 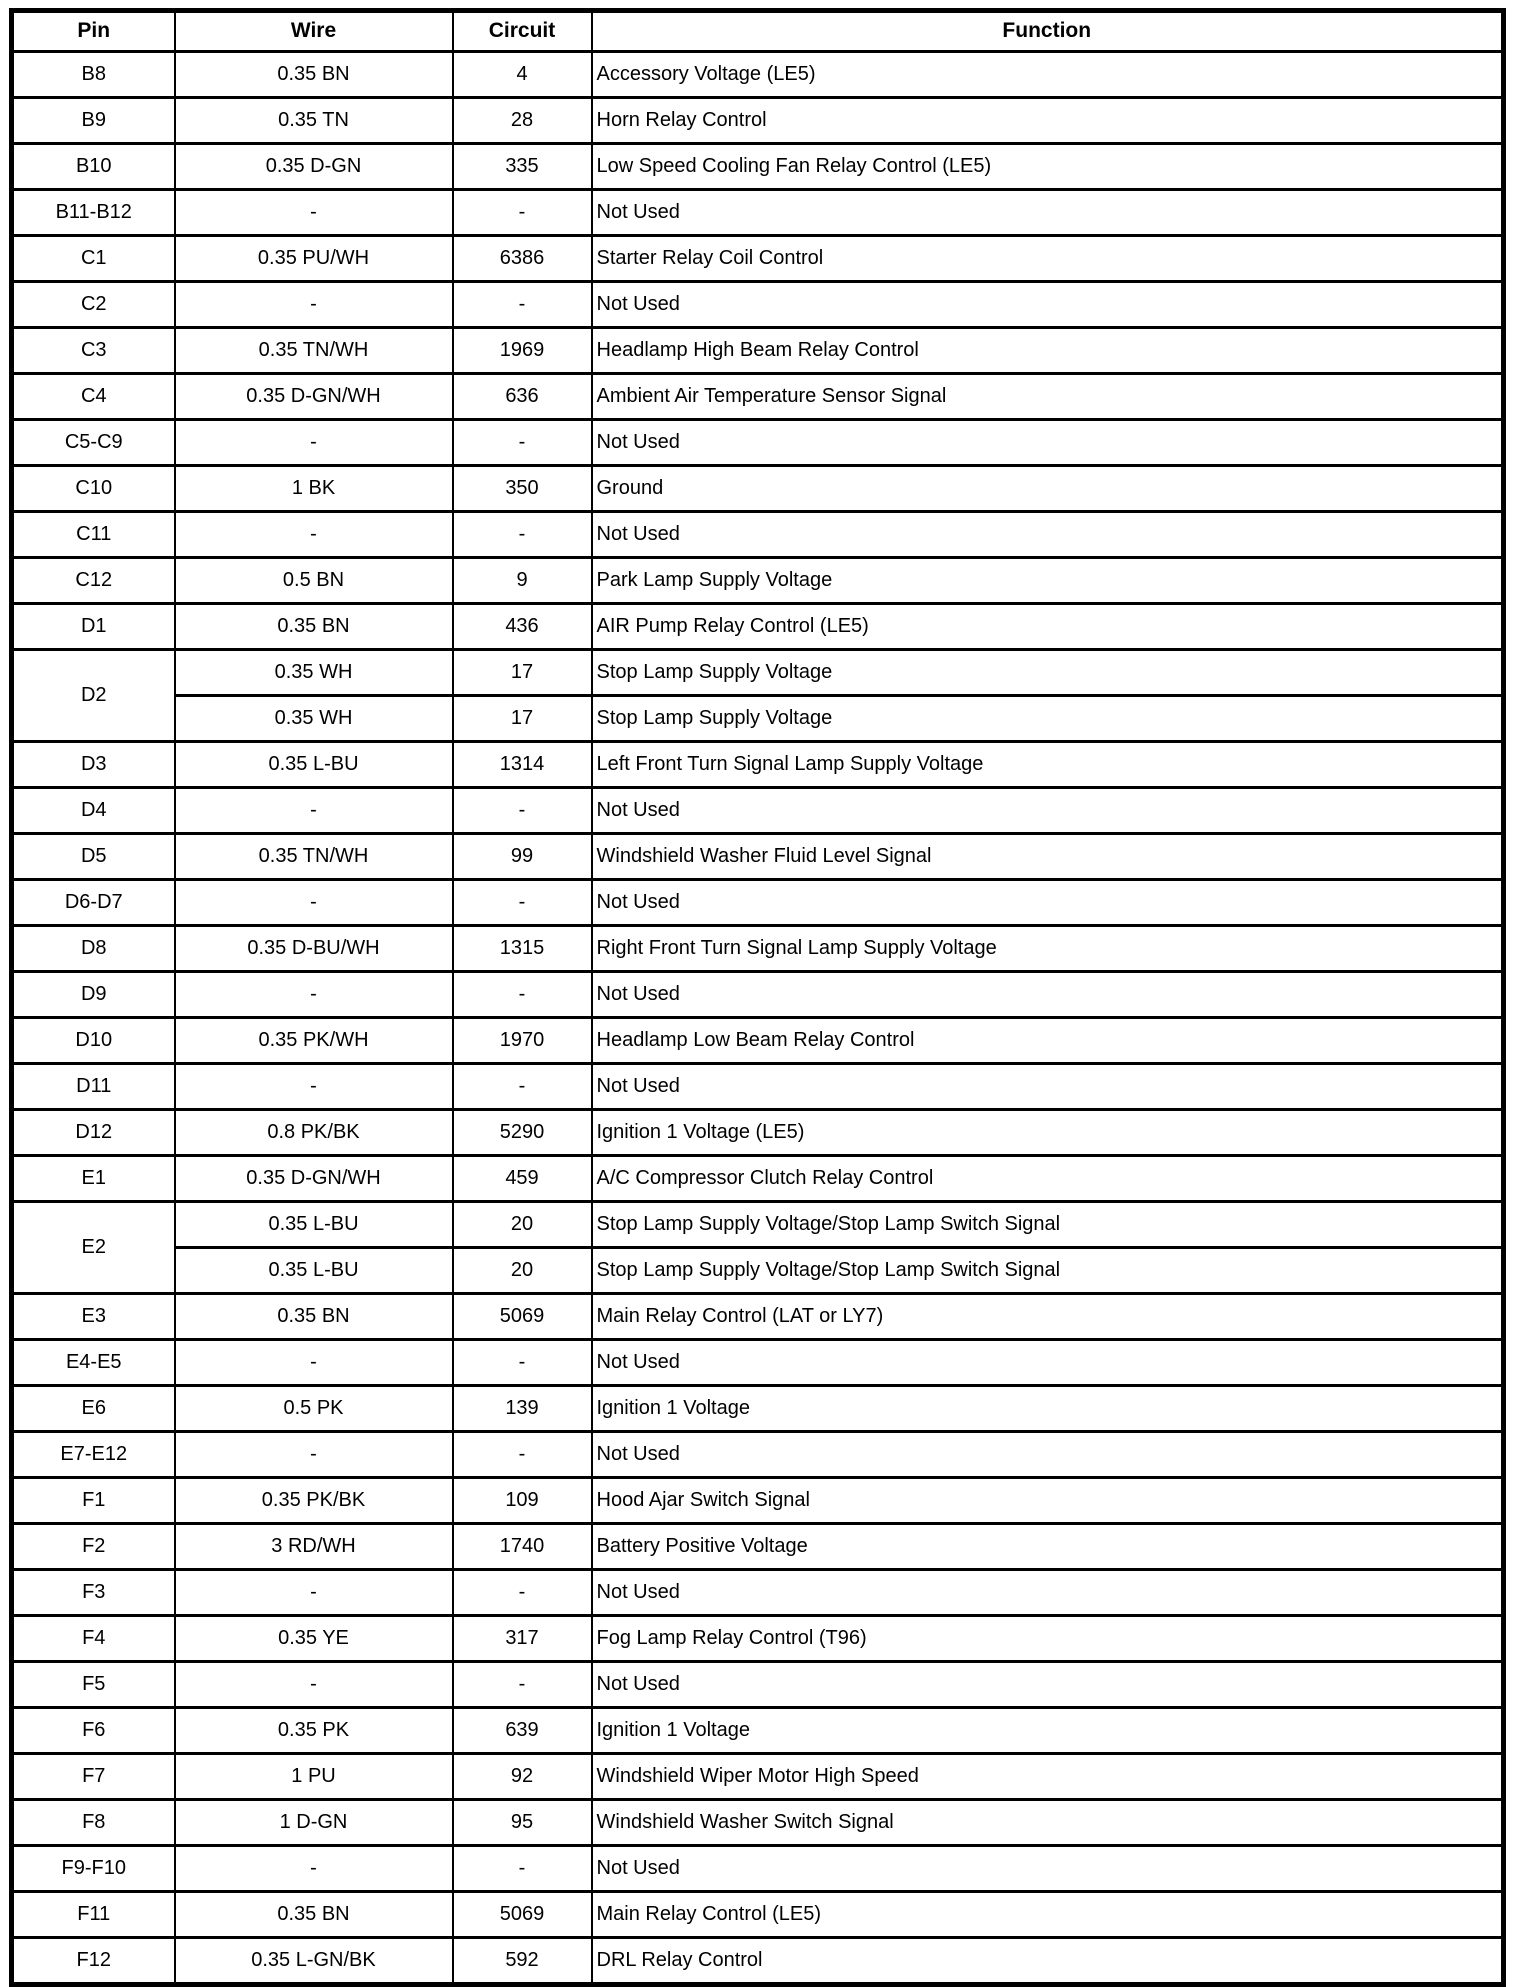 What do you see at coordinates (522, 396) in the screenshot?
I see `circuit-cell: 636` at bounding box center [522, 396].